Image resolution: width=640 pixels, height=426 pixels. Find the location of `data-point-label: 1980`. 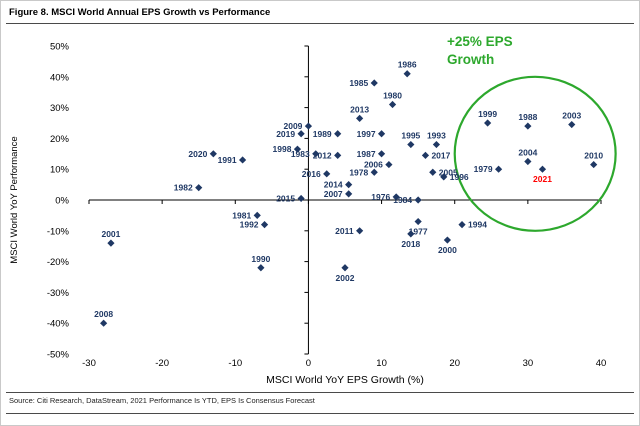

data-point-label: 1980 is located at coordinates (392, 96).